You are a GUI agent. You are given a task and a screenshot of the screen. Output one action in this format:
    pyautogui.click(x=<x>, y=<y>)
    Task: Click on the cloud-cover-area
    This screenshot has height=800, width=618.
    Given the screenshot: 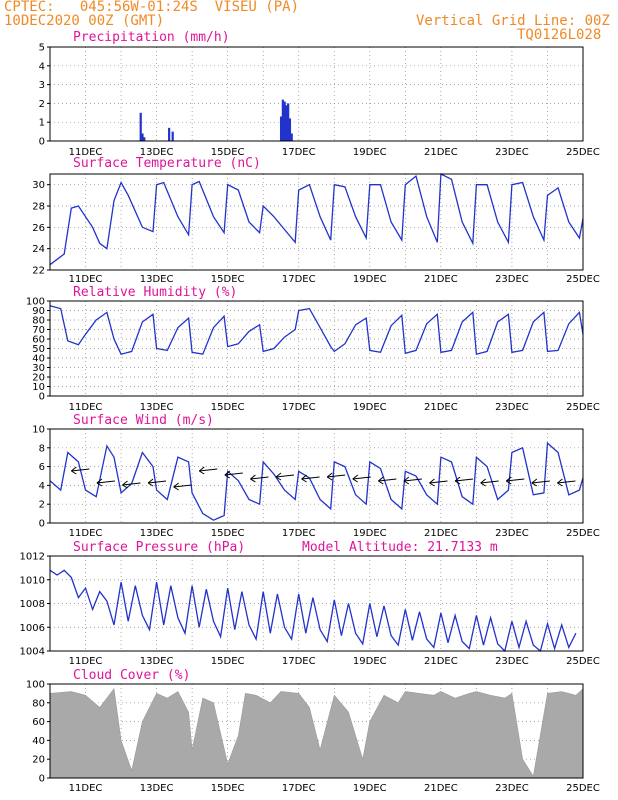 What is the action you would take?
    pyautogui.click(x=316, y=733)
    